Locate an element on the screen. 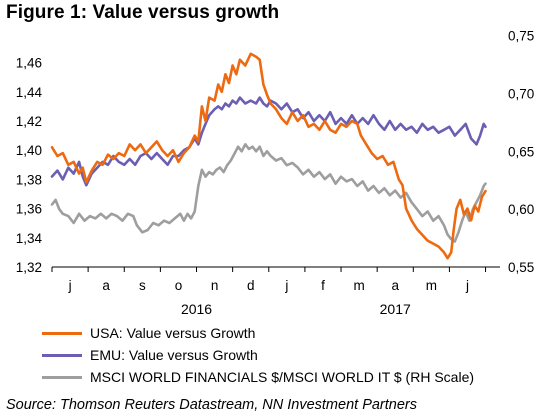 The width and height of the screenshot is (548, 419). left-tick-label: 1,32 is located at coordinates (29, 267).